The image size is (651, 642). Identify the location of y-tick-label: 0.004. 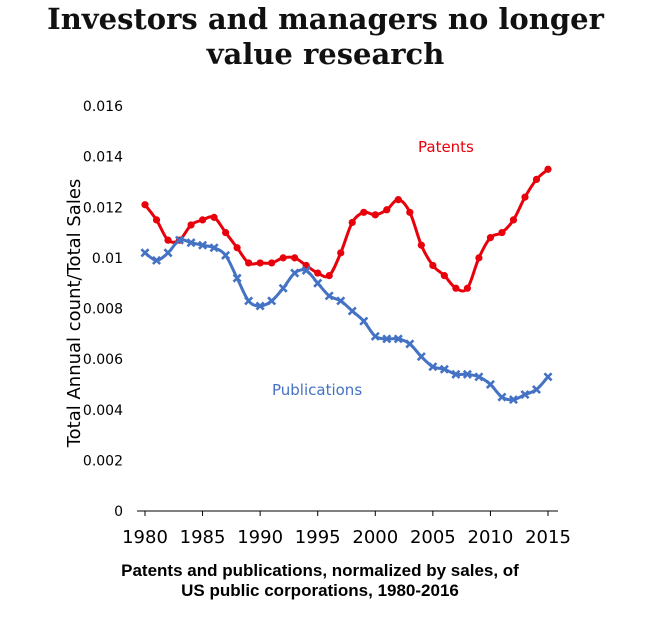
(103, 411).